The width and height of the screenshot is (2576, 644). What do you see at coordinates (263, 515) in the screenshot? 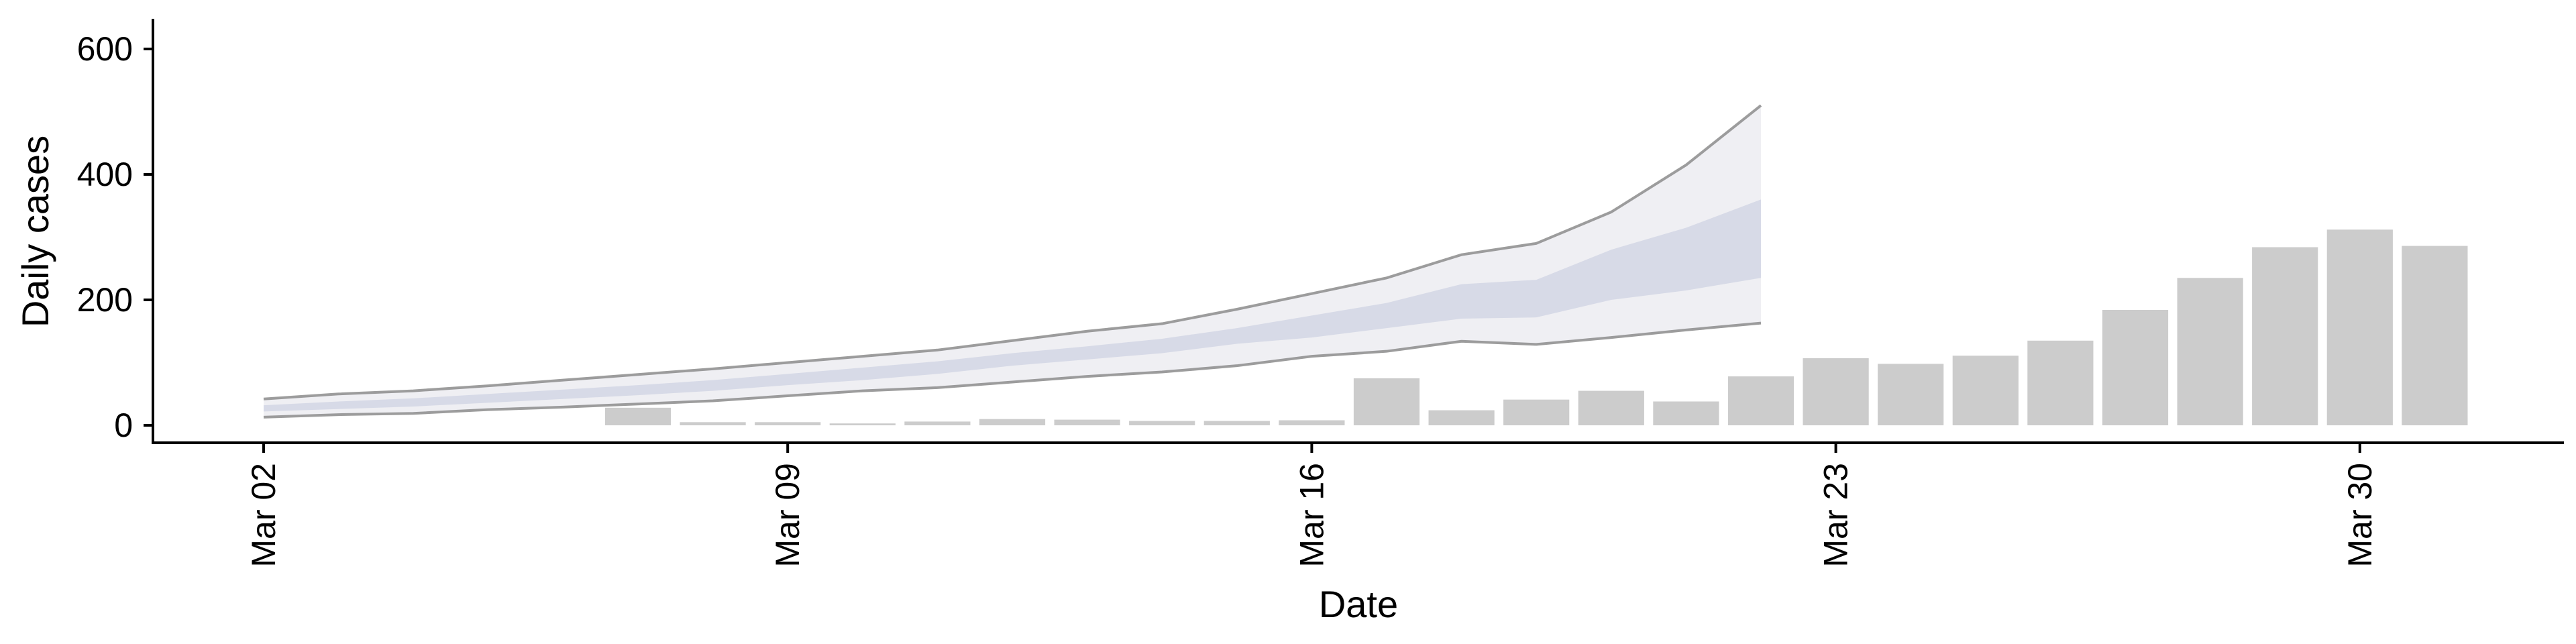
I see `x-tick-label-2020-03-02: Mar 02` at bounding box center [263, 515].